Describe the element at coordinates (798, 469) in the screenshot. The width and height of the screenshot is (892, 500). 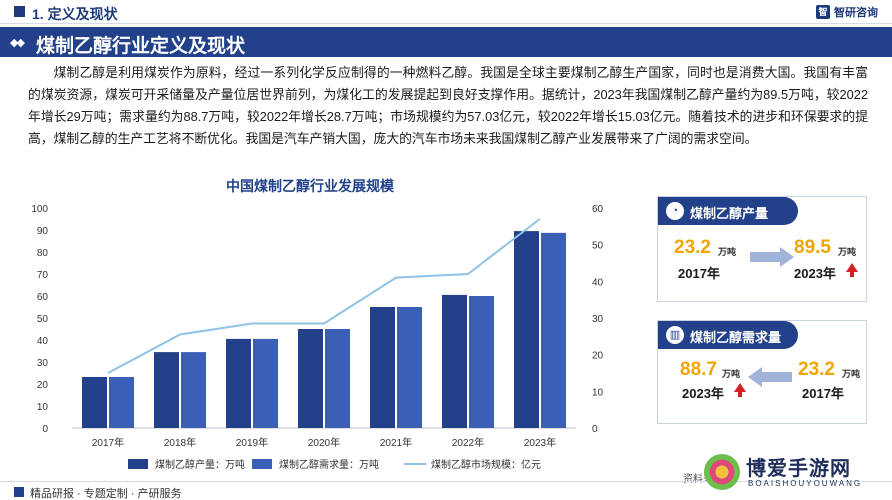
I see `watermark-title: 博爱手游网` at that location.